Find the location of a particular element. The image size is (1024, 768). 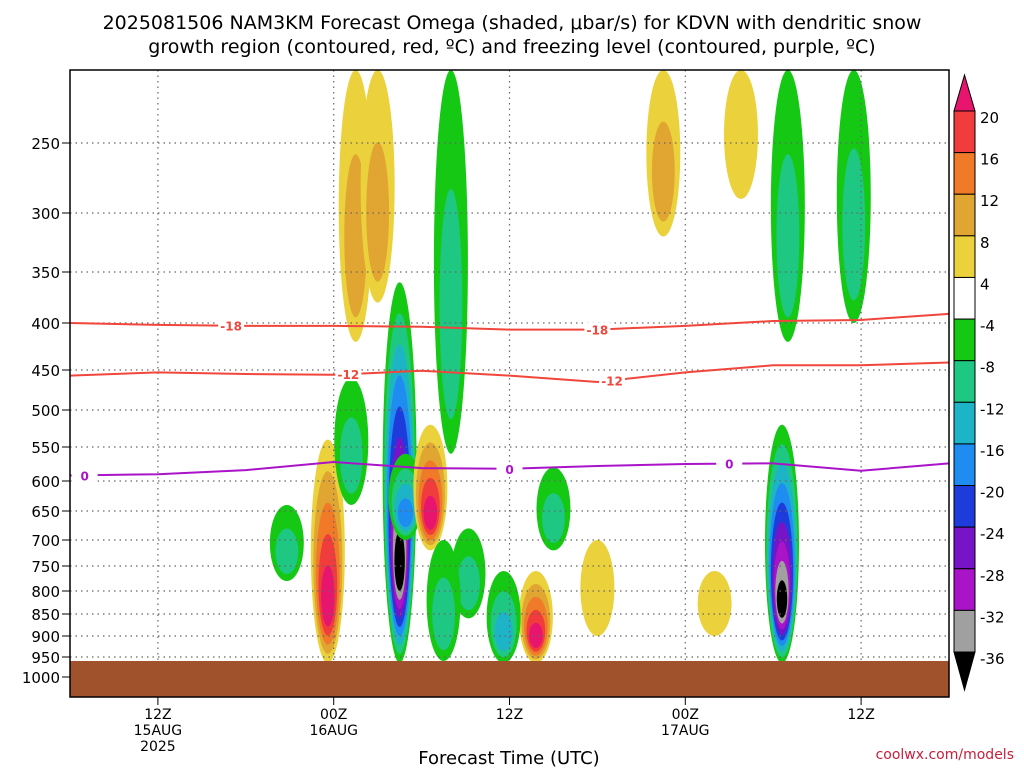

x-tick-label: 2025 is located at coordinates (158, 747).